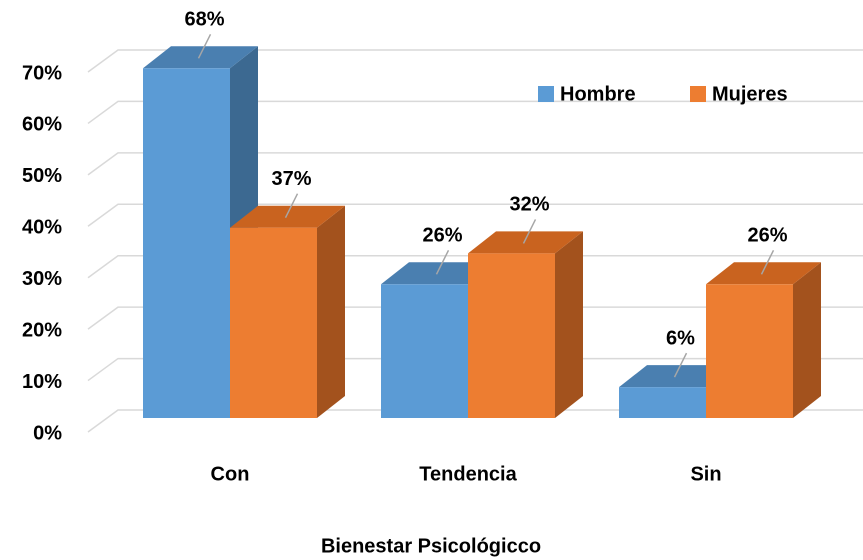 This screenshot has height=560, width=863. I want to click on y-tick-label: 70%, so click(42, 73).